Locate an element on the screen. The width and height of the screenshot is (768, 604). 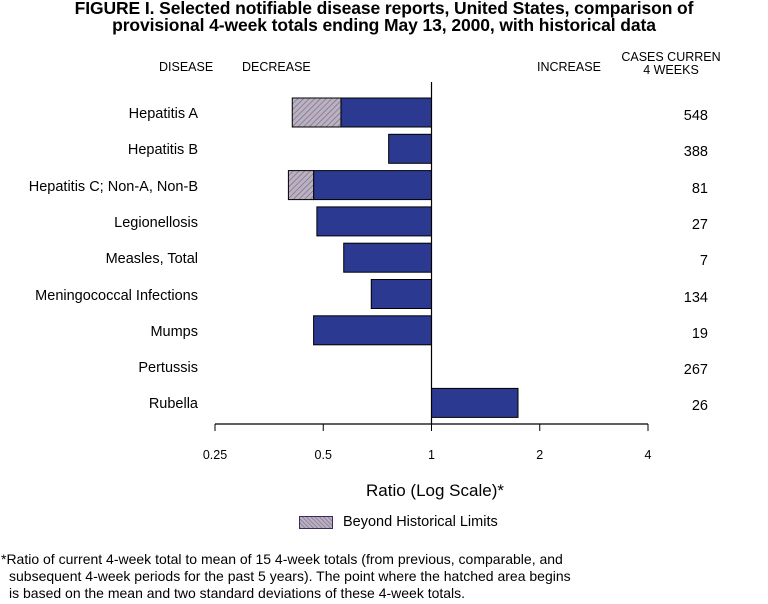
case-count-2: 81 is located at coordinates (699, 188).